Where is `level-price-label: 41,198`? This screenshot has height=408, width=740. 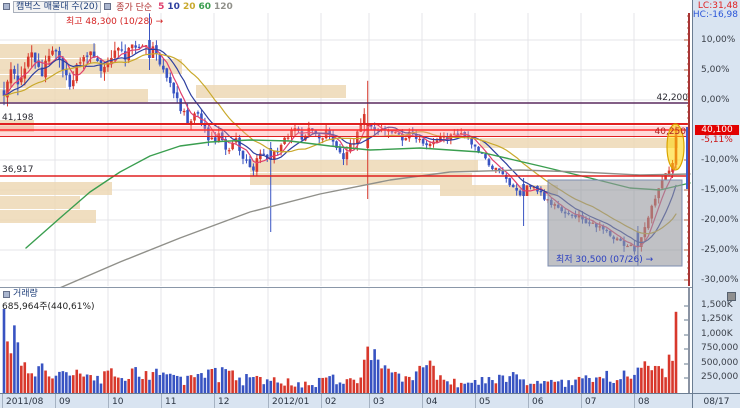 level-price-label: 41,198 is located at coordinates (18, 118).